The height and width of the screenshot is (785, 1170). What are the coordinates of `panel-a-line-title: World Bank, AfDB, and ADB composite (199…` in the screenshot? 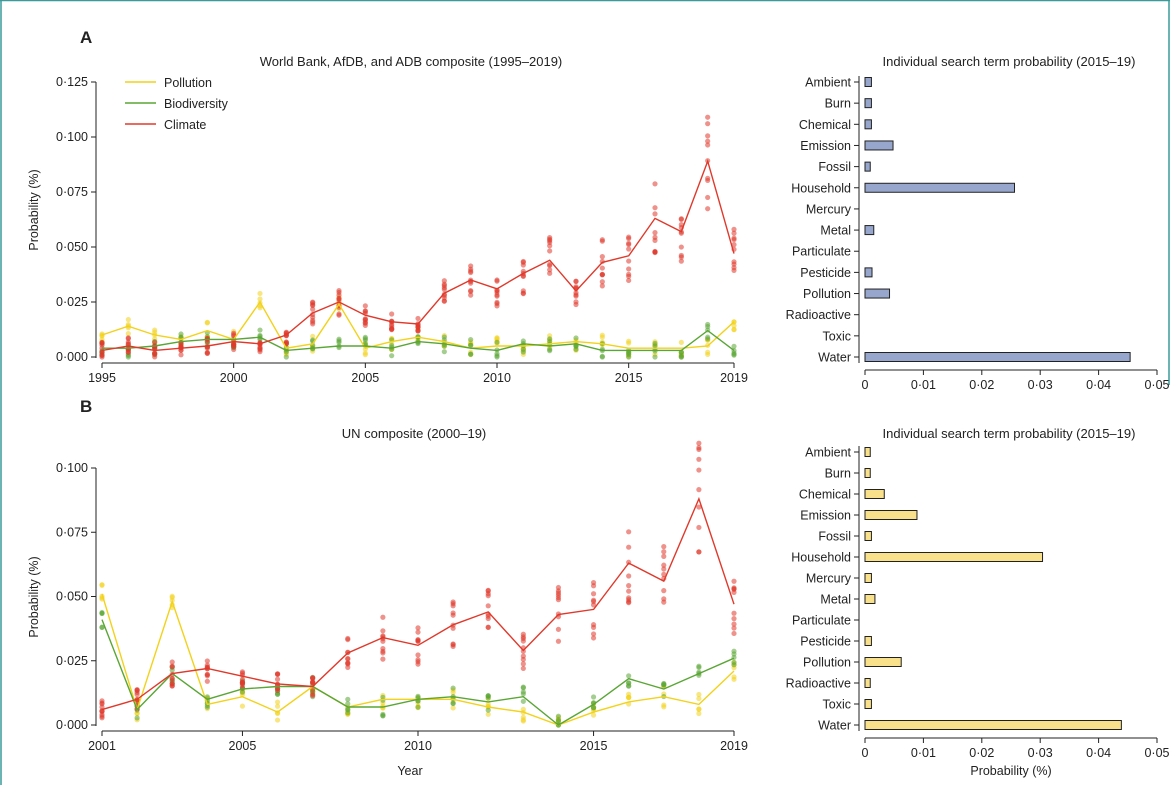 It's located at (411, 61).